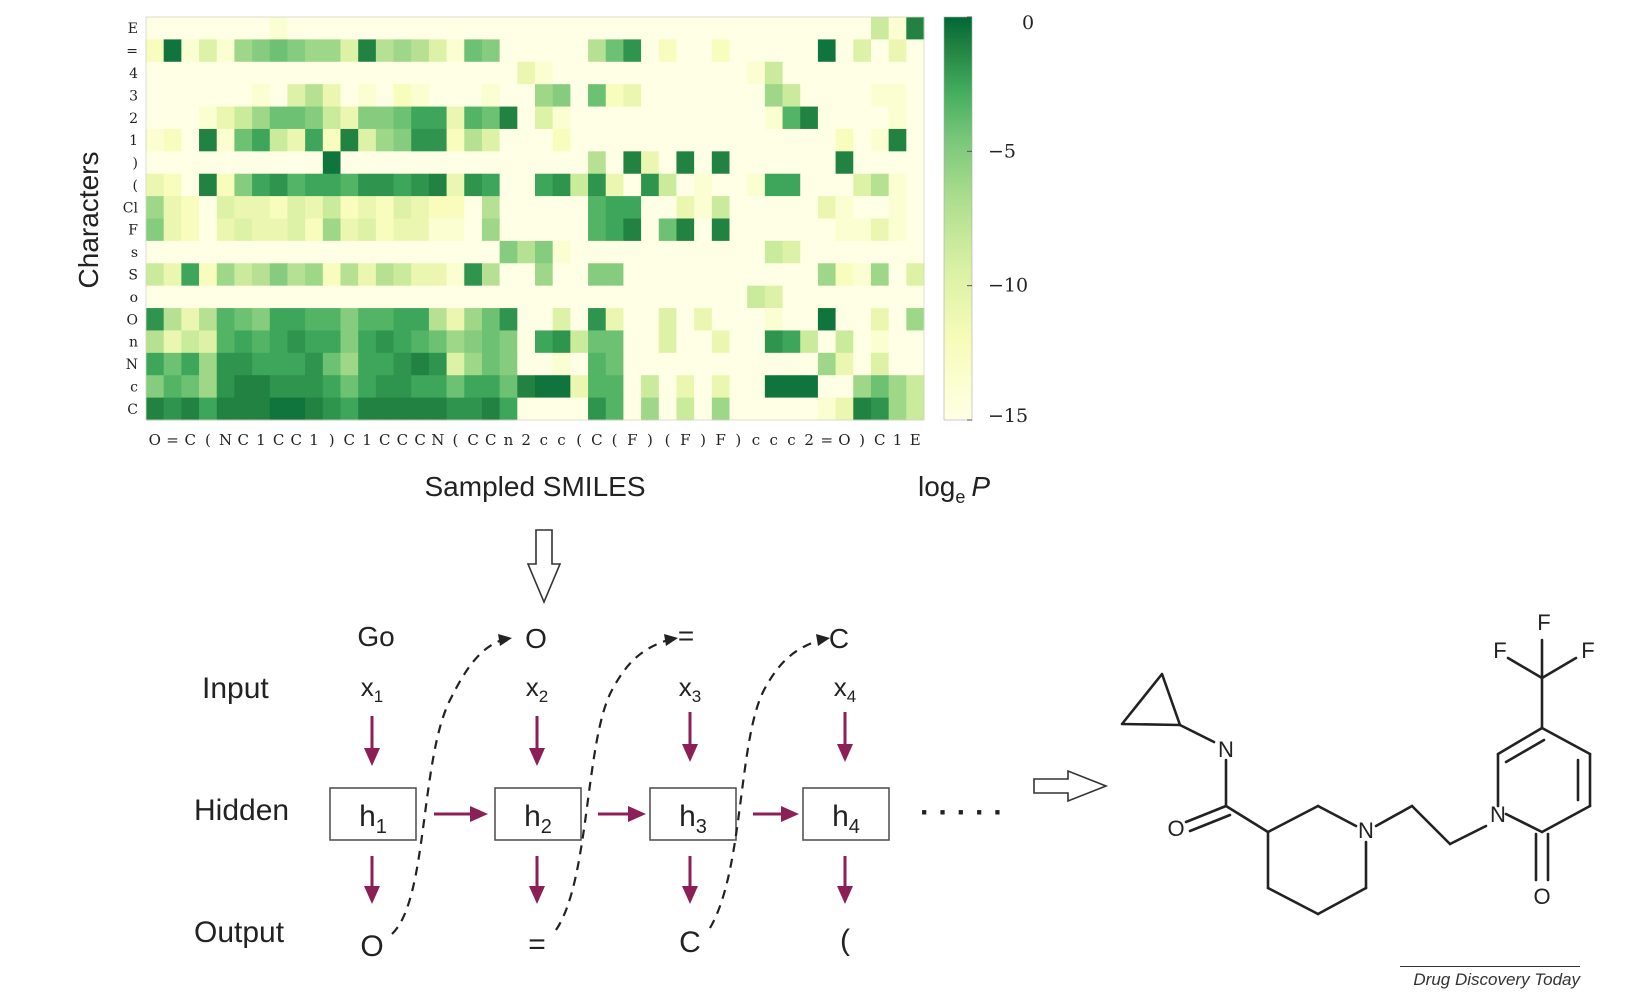  Describe the element at coordinates (773, 440) in the screenshot. I see `x-tick-label: c` at that location.